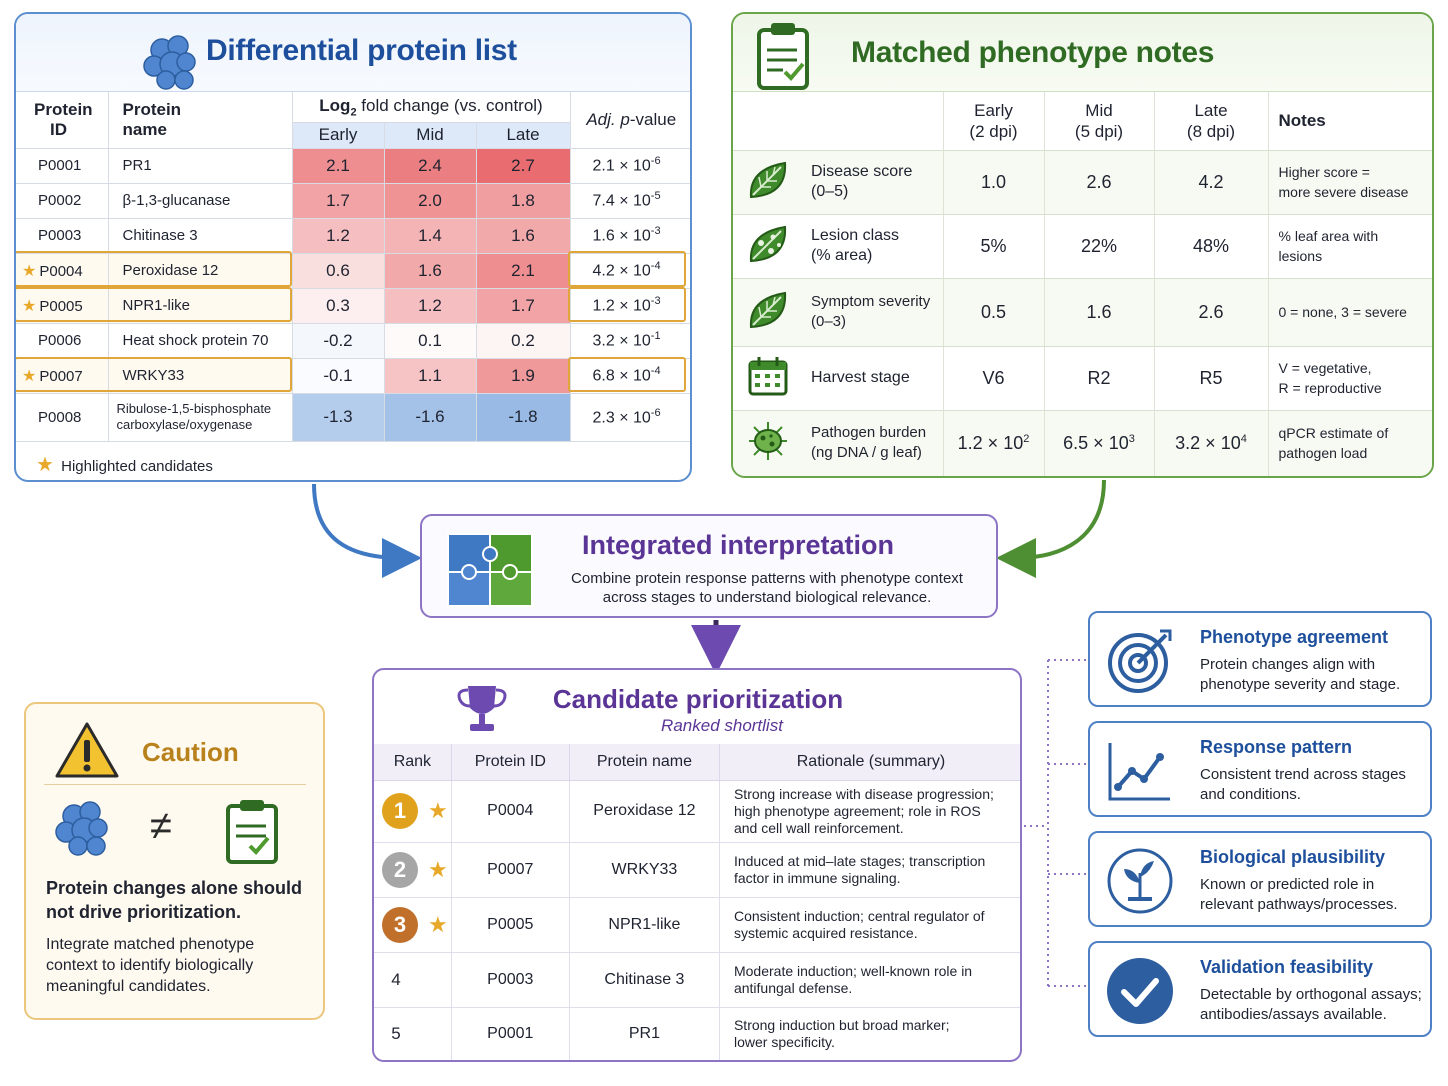  What do you see at coordinates (1211, 246) in the screenshot?
I see `phenotype-late: 48%` at bounding box center [1211, 246].